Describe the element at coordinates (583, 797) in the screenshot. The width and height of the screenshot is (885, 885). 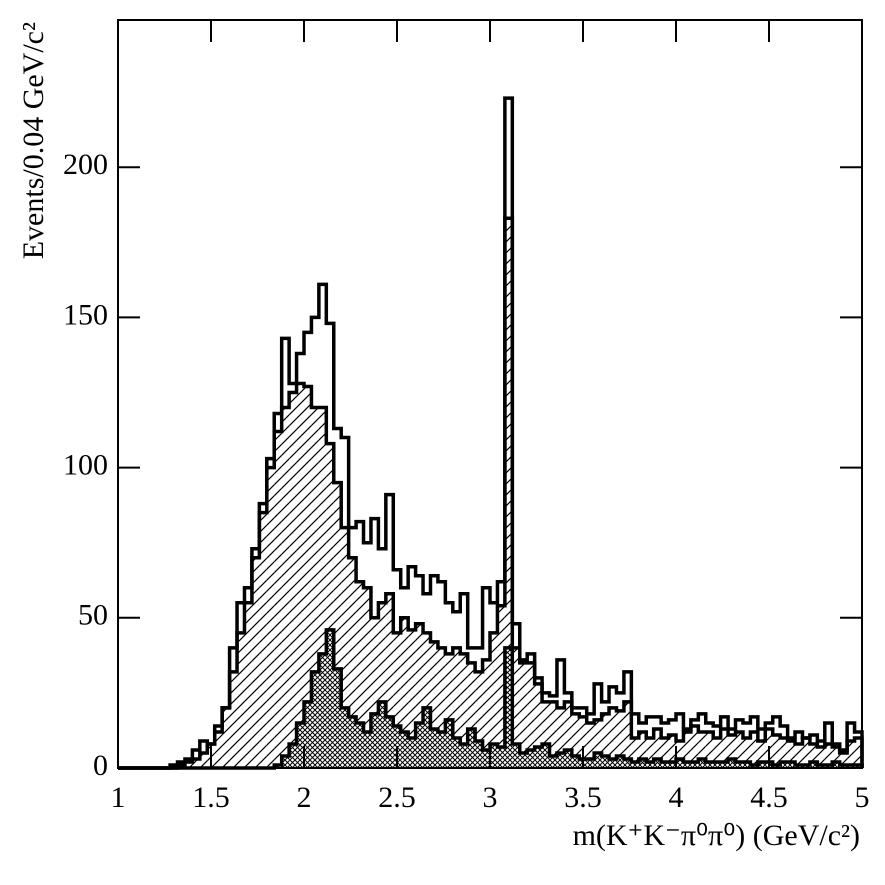
I see `x-tick-label: 3.5` at that location.